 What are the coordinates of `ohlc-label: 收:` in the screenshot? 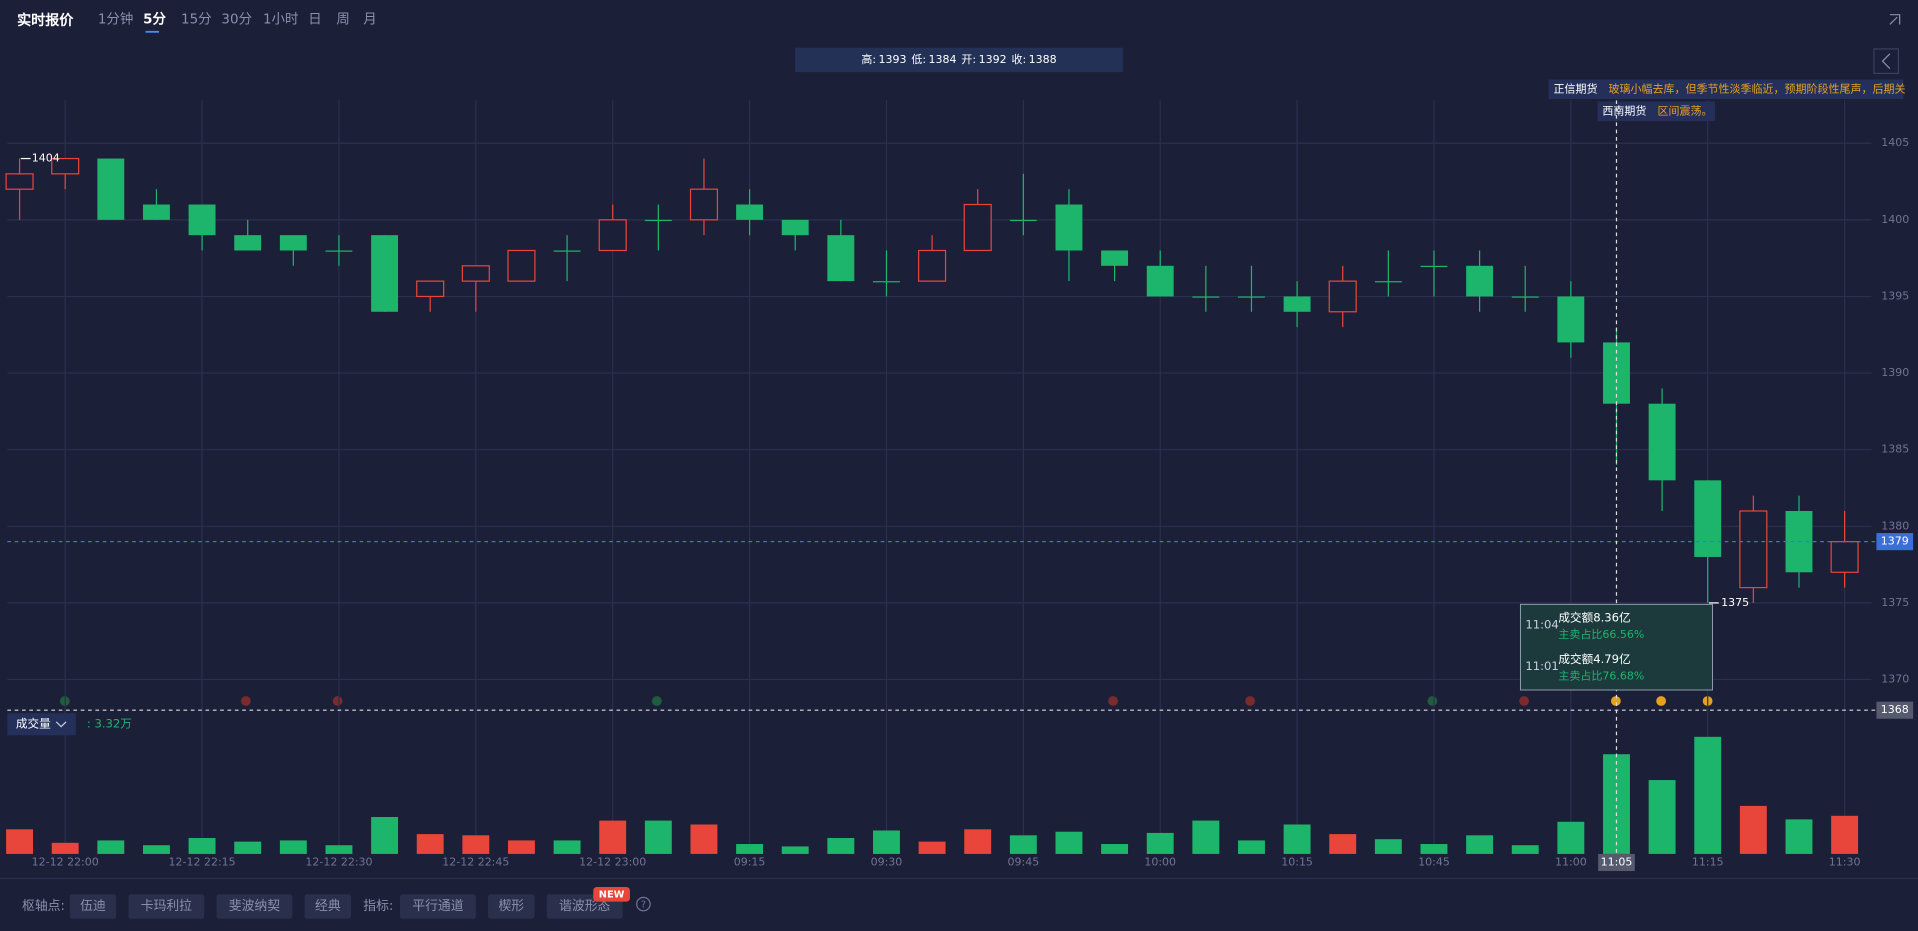 It's located at (1019, 59).